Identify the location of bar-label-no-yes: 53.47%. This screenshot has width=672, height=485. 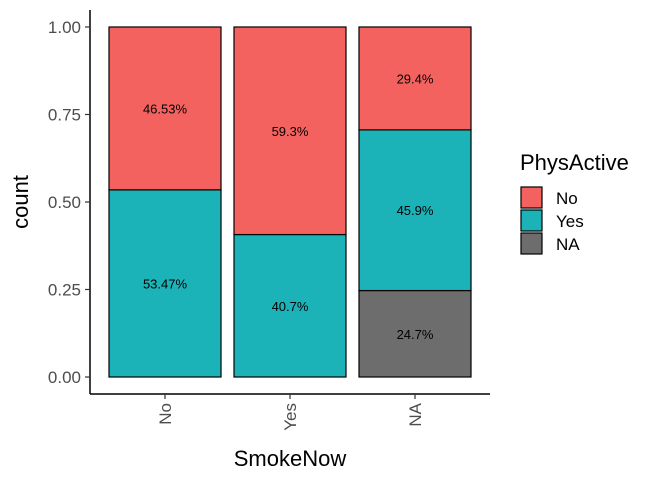
(165, 283).